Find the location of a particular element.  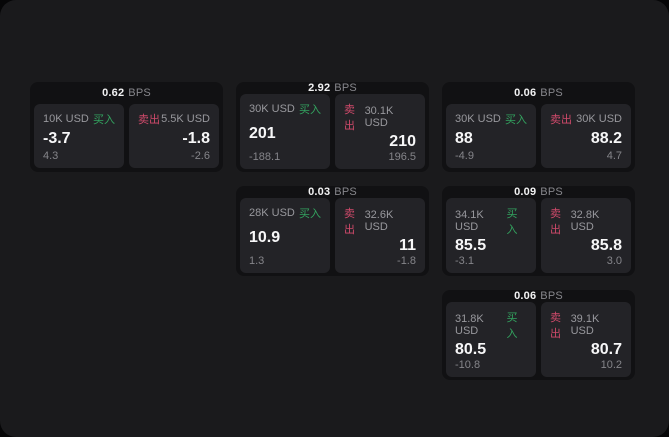

buy-price: -3.7 is located at coordinates (57, 138).